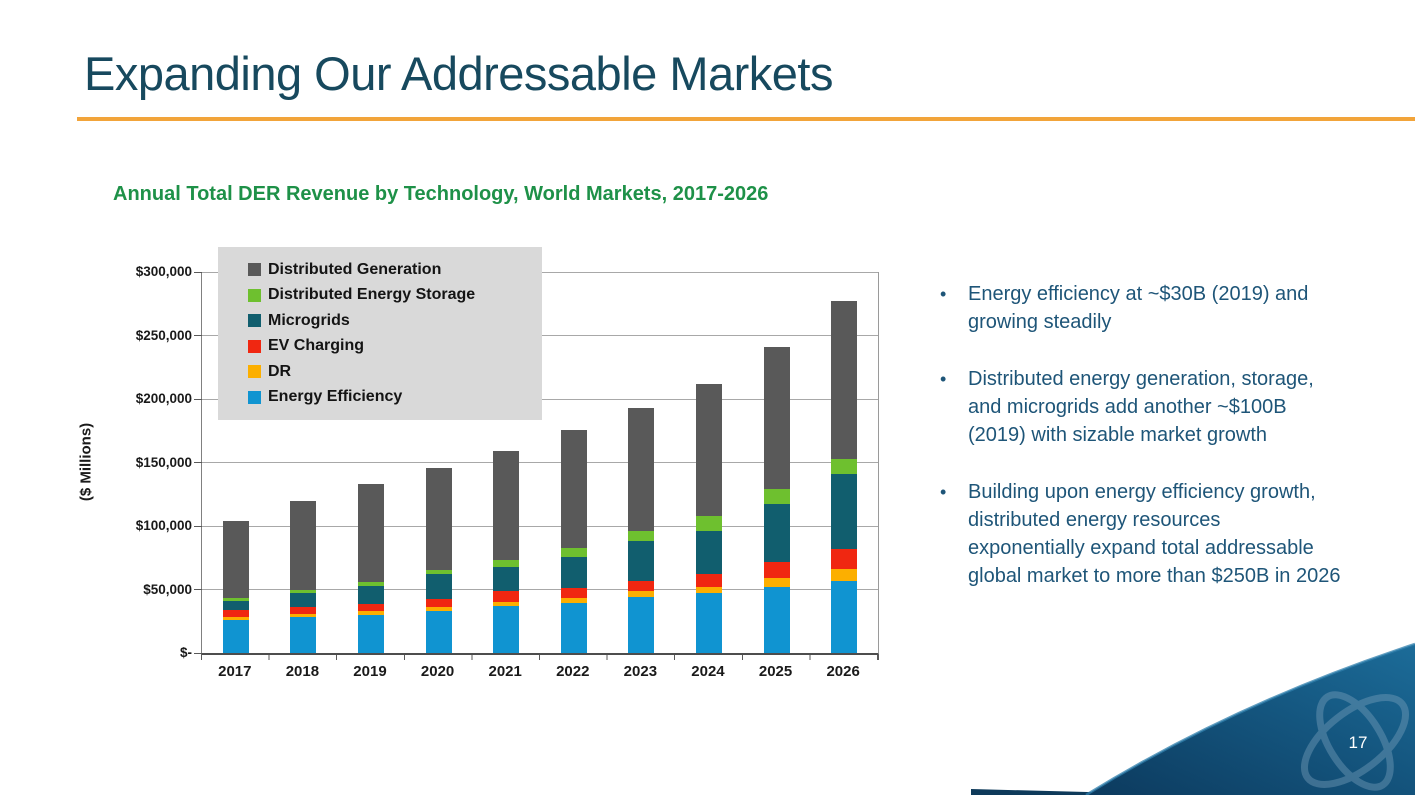 This screenshot has height=795, width=1415. I want to click on legend-item: DR, so click(395, 372).